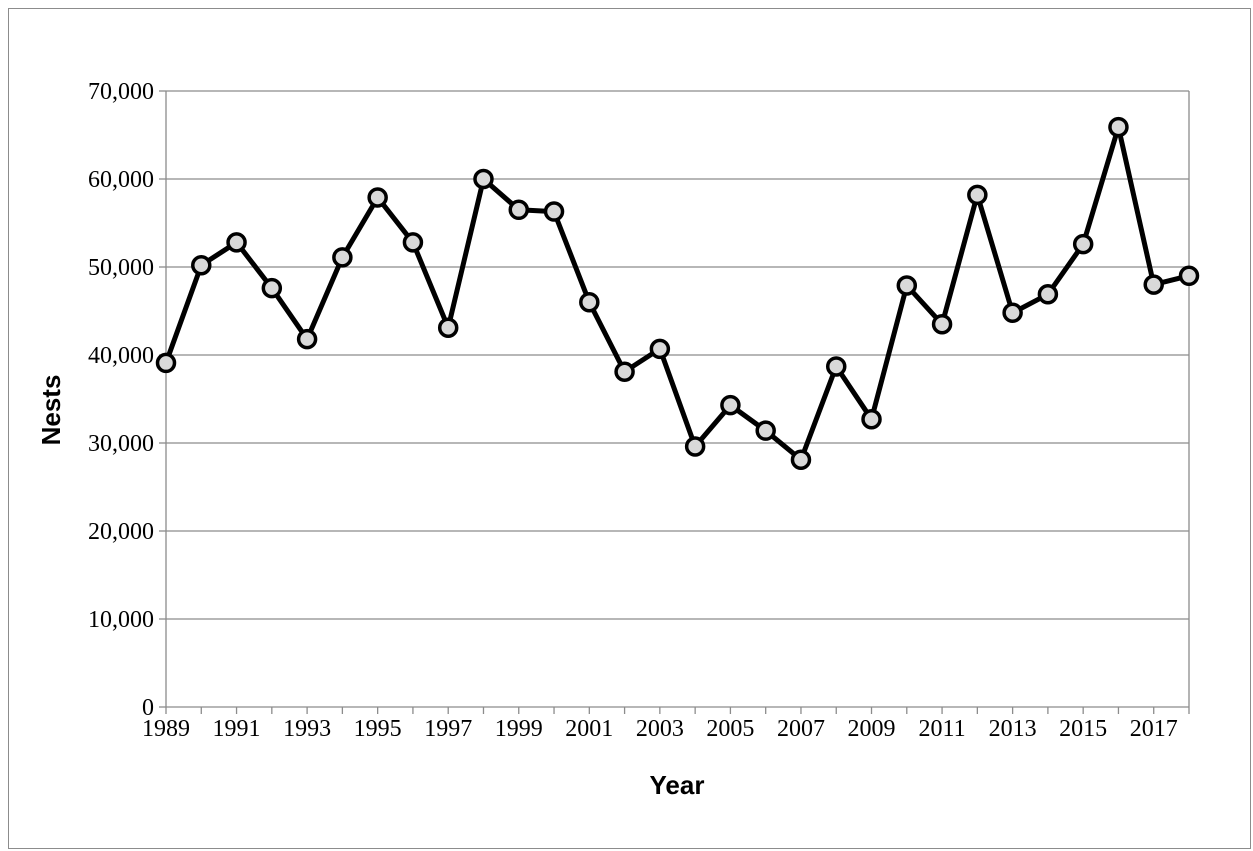  What do you see at coordinates (121, 356) in the screenshot?
I see `y-tick-label: 40,000` at bounding box center [121, 356].